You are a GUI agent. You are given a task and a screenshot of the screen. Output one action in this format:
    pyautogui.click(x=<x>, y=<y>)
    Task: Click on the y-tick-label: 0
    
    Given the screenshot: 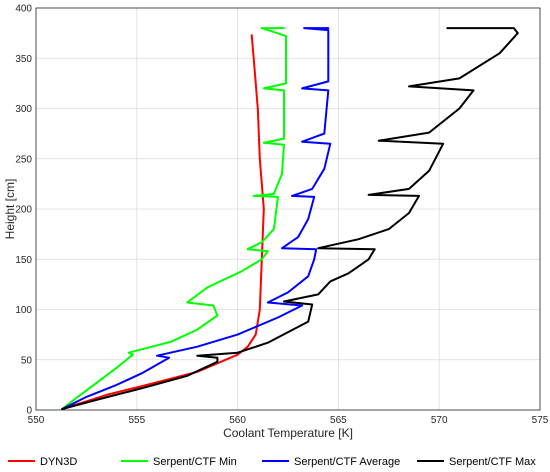 What is the action you would take?
    pyautogui.click(x=29, y=411)
    